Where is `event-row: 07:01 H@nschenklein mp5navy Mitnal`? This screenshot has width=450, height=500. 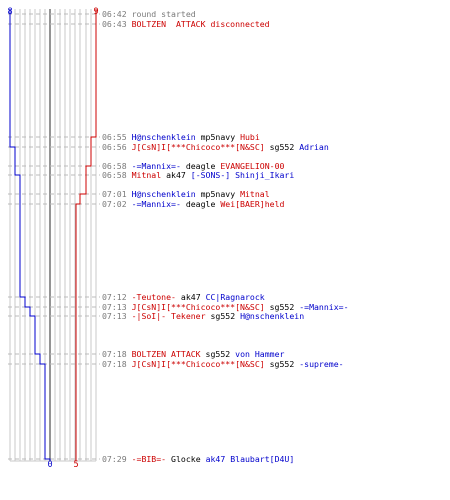 event-row: 07:01 H@nschenklein mp5navy Mitnal is located at coordinates (186, 194).